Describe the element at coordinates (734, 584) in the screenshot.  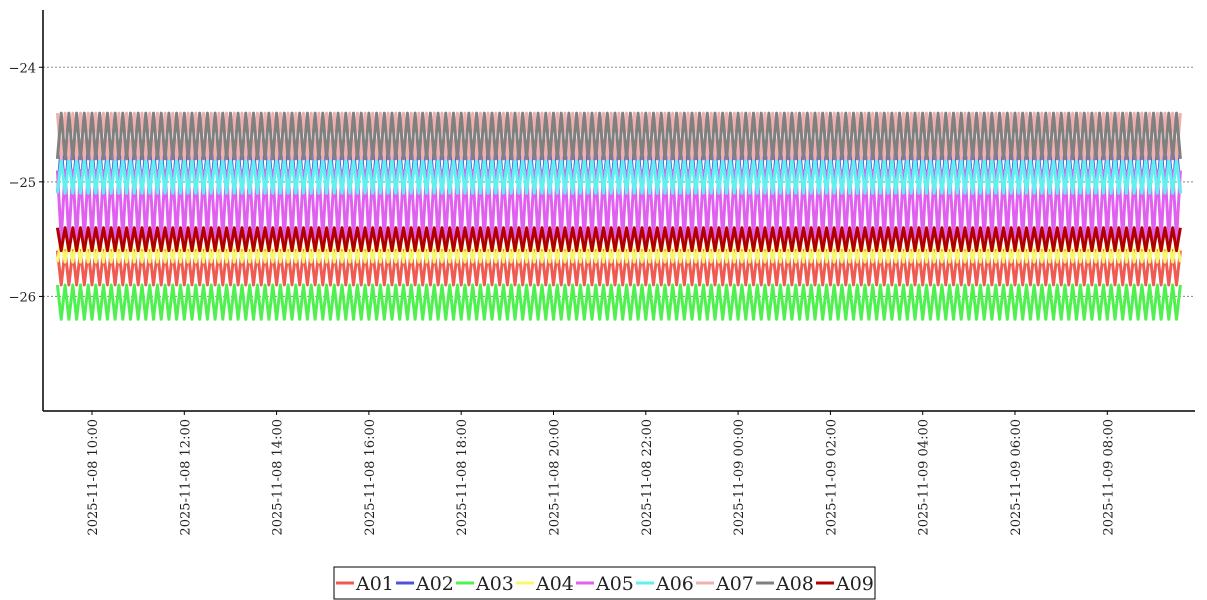
I see `legend-label-a07: A07` at that location.